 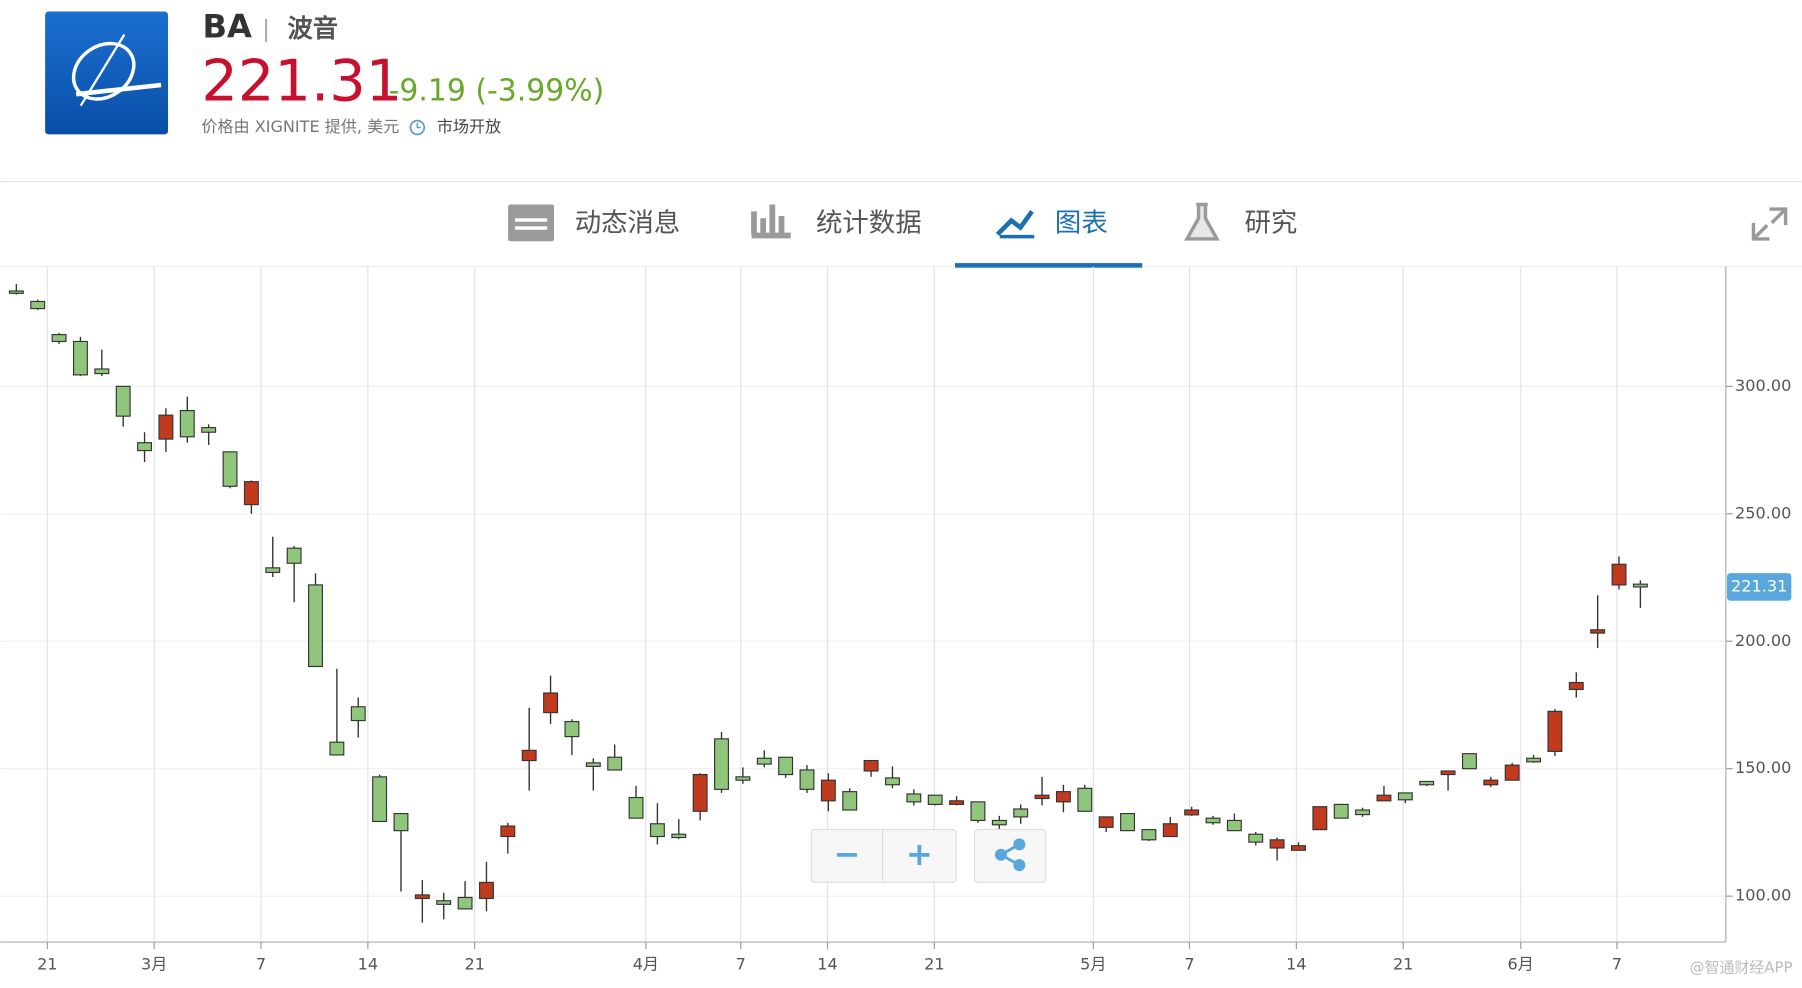 I want to click on tab-label: 统计数据, so click(x=869, y=223).